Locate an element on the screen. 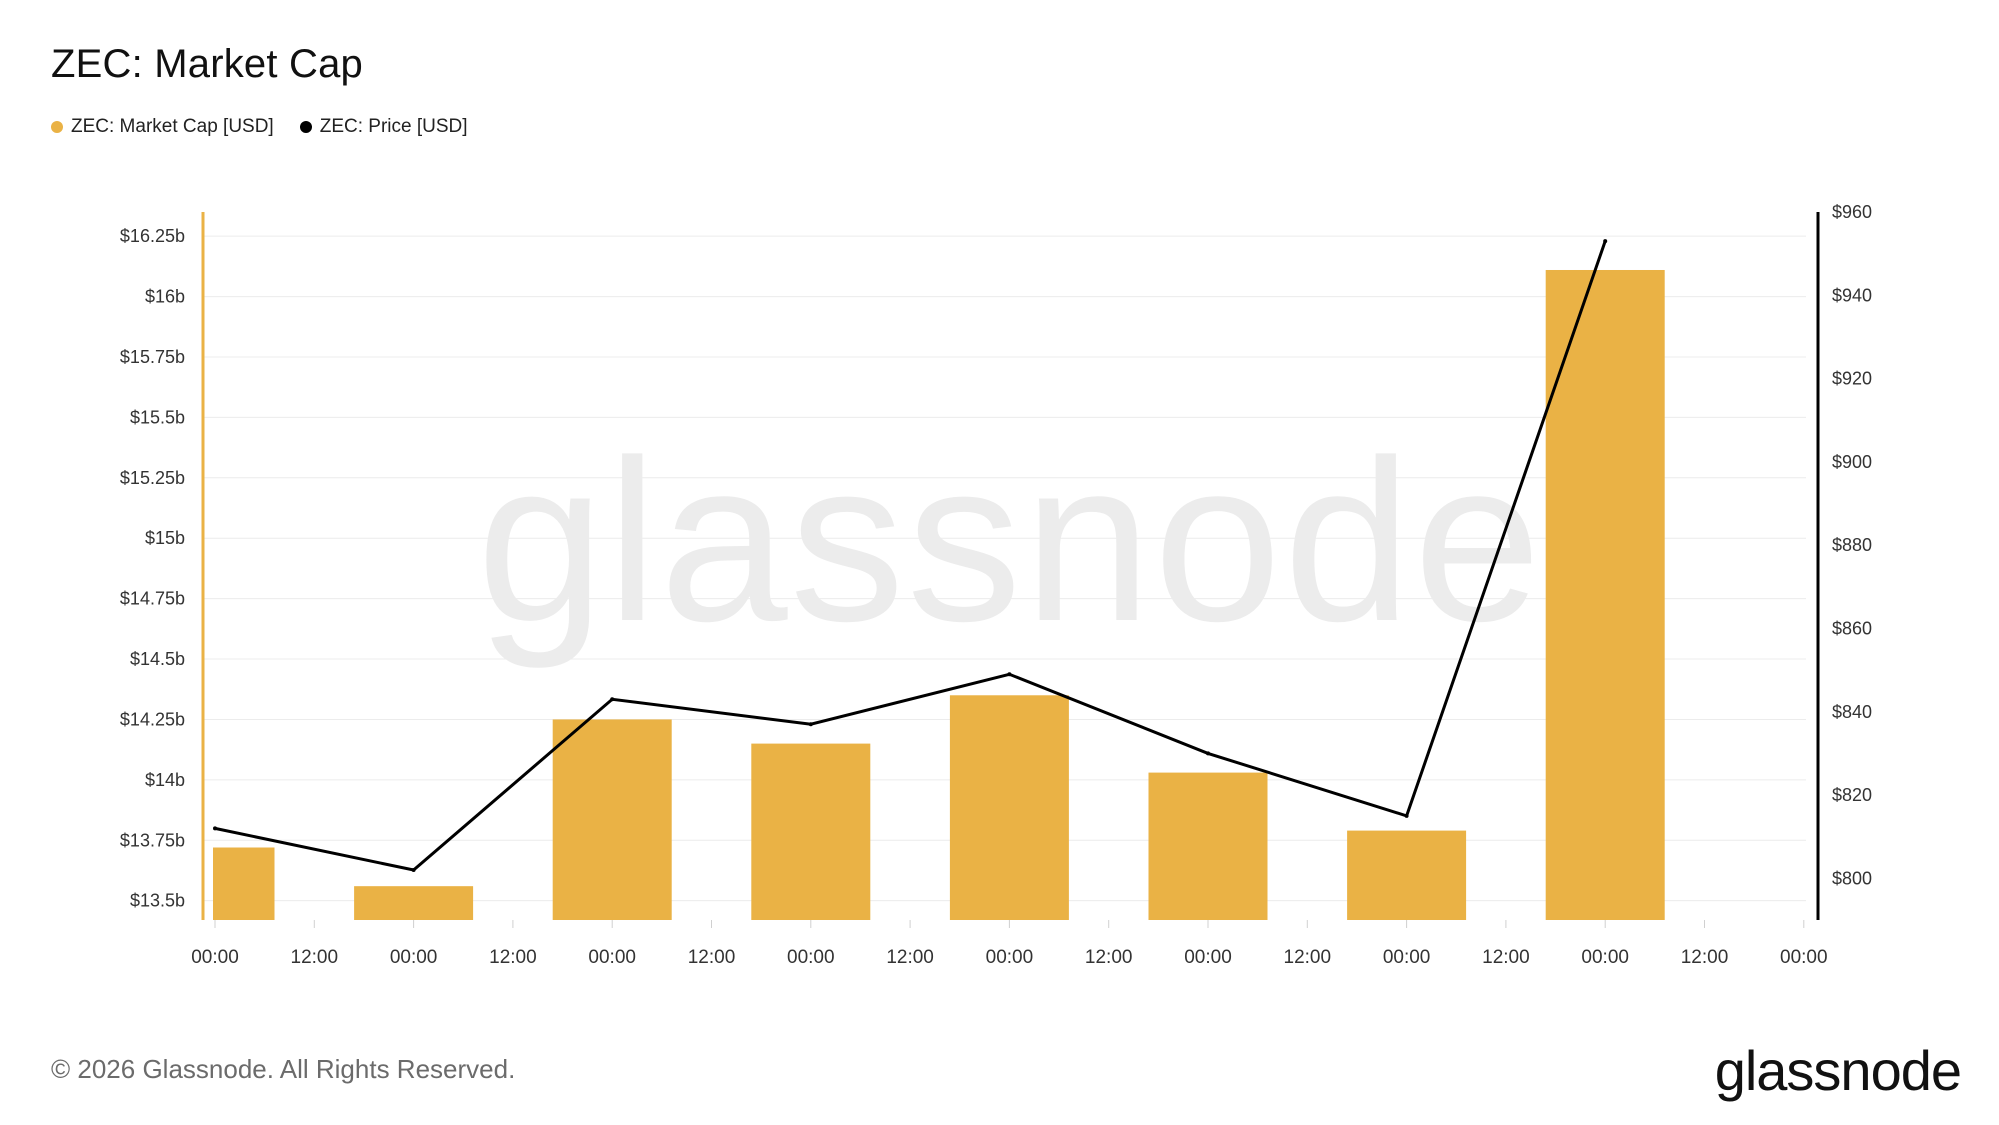  y-right-tick-label: $800 is located at coordinates (1852, 878).